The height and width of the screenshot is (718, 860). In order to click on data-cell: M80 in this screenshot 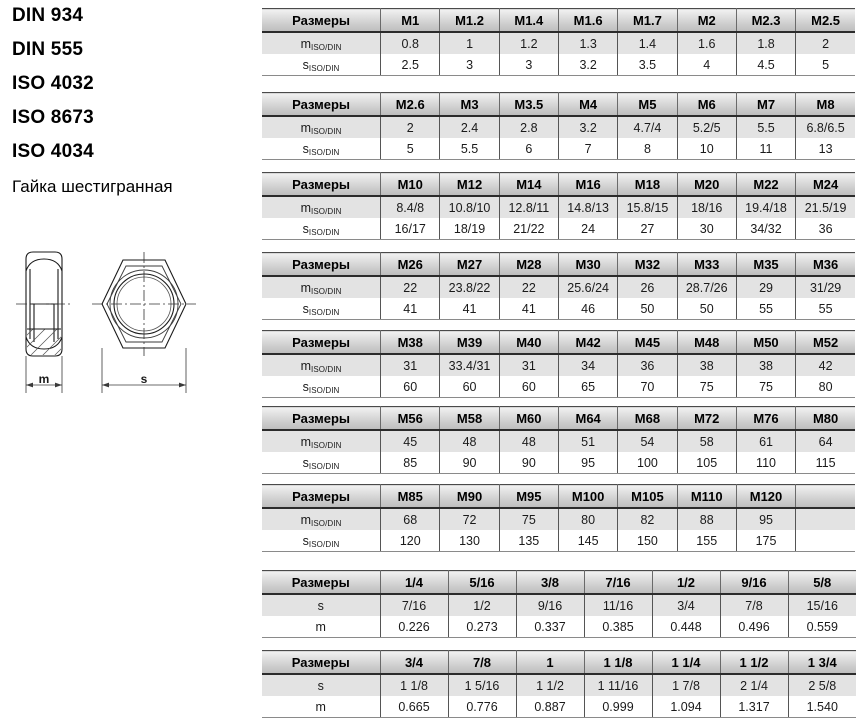, I will do `click(825, 418)`.